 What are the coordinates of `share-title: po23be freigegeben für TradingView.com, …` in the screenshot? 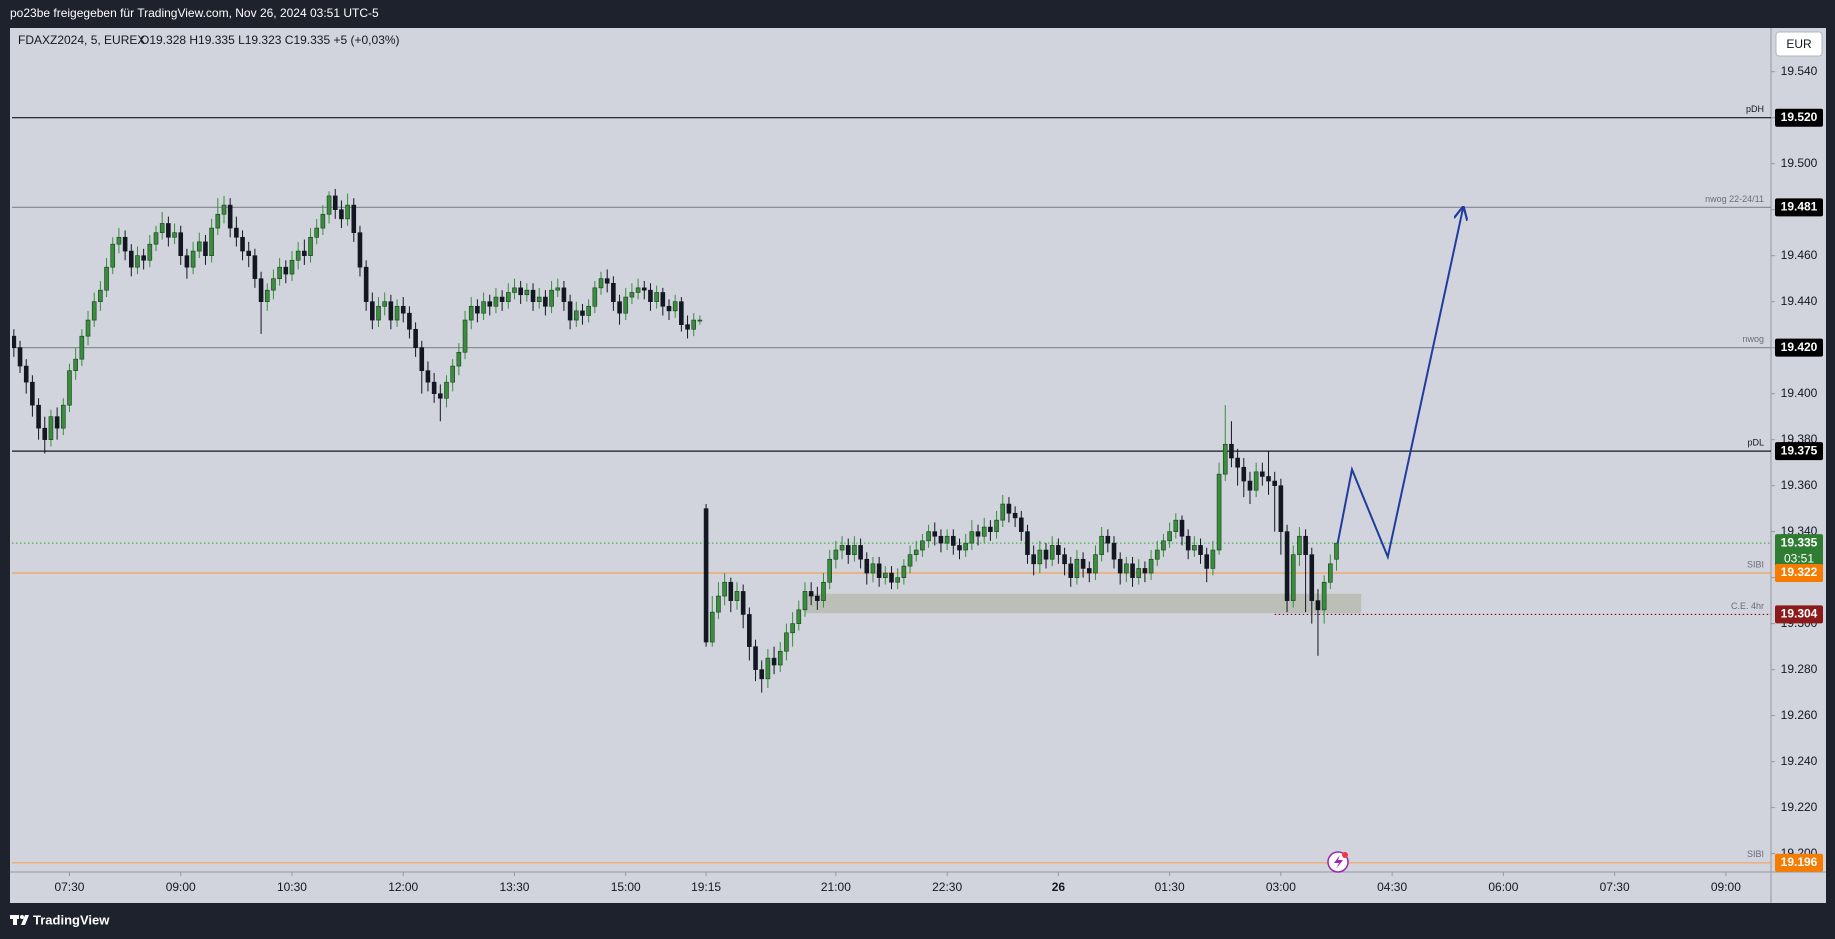 It's located at (194, 13).